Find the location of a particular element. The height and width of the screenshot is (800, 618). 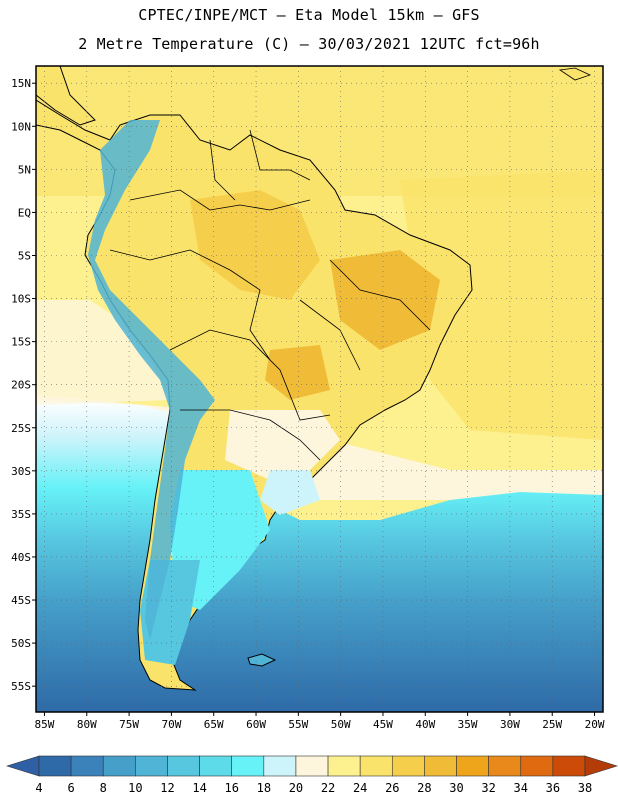

central-brazil-hot-patch is located at coordinates (385, 300).